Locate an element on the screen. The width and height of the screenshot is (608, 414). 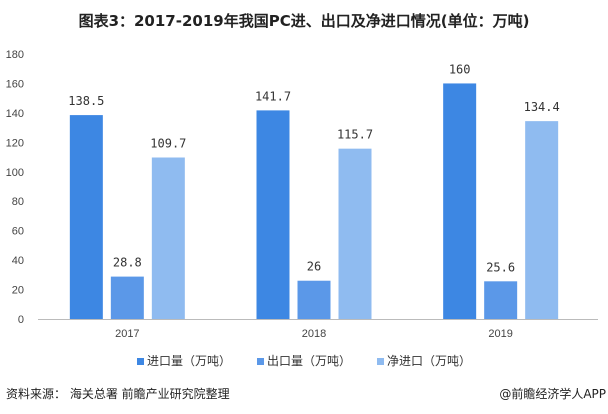
legend: 进口量（万吨） 出口量（万吨） 净进口（万吨） is located at coordinates (304, 360).